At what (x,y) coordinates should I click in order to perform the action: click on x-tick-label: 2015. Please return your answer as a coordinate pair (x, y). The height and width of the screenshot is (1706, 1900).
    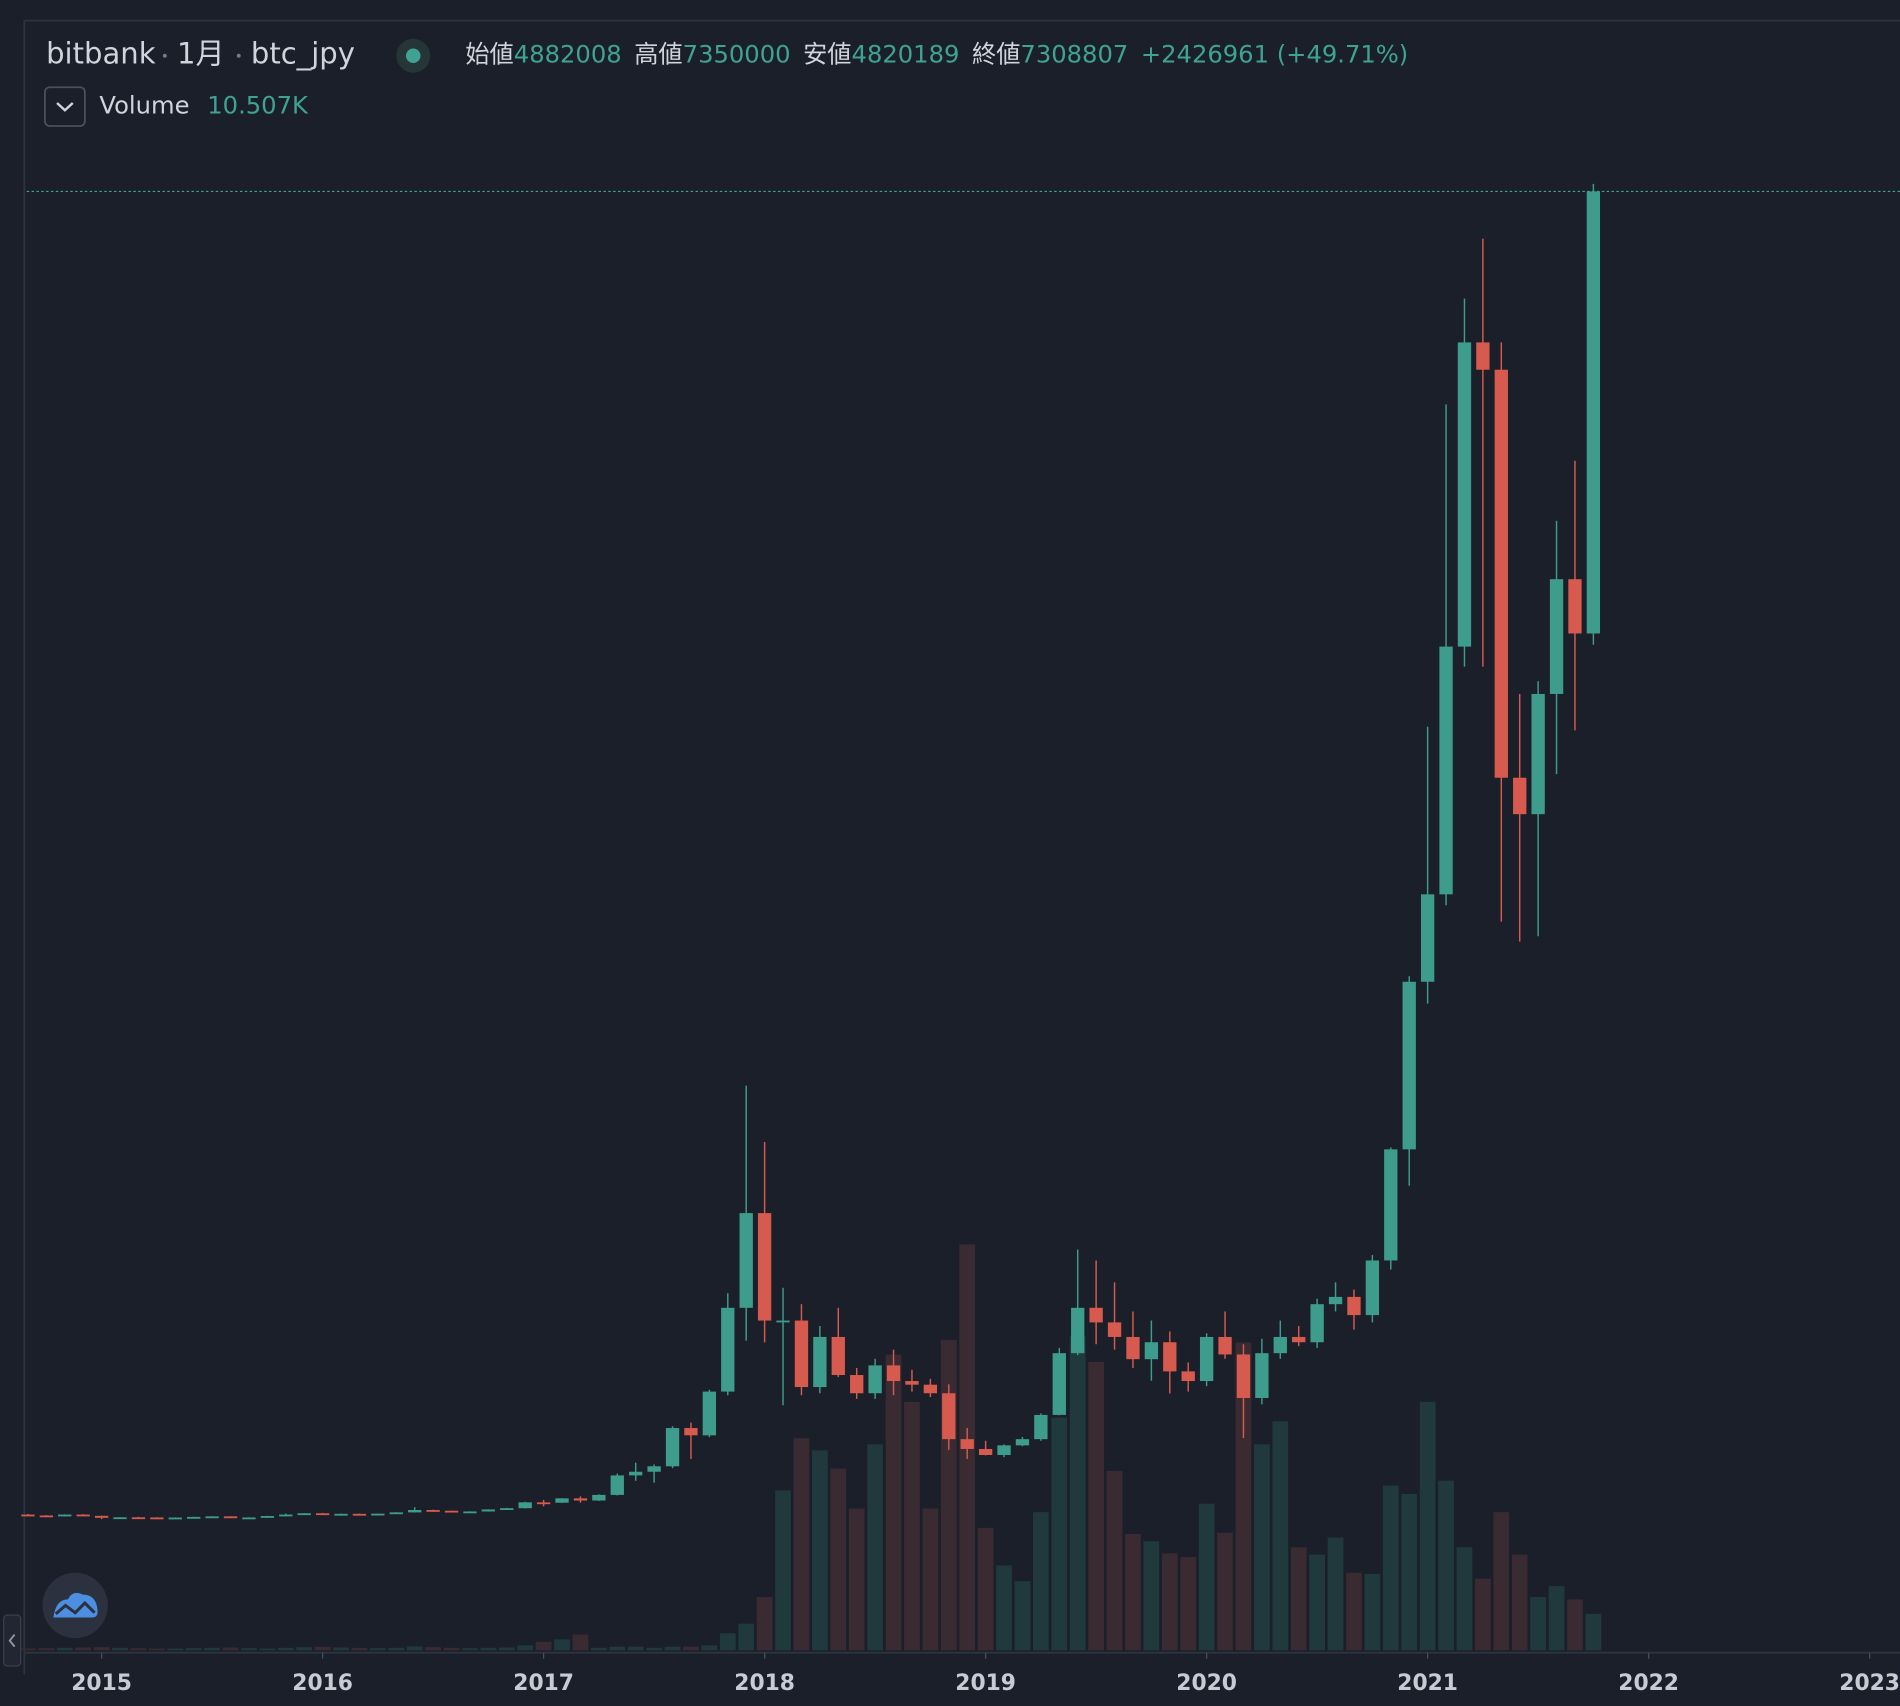
    Looking at the image, I should click on (101, 1683).